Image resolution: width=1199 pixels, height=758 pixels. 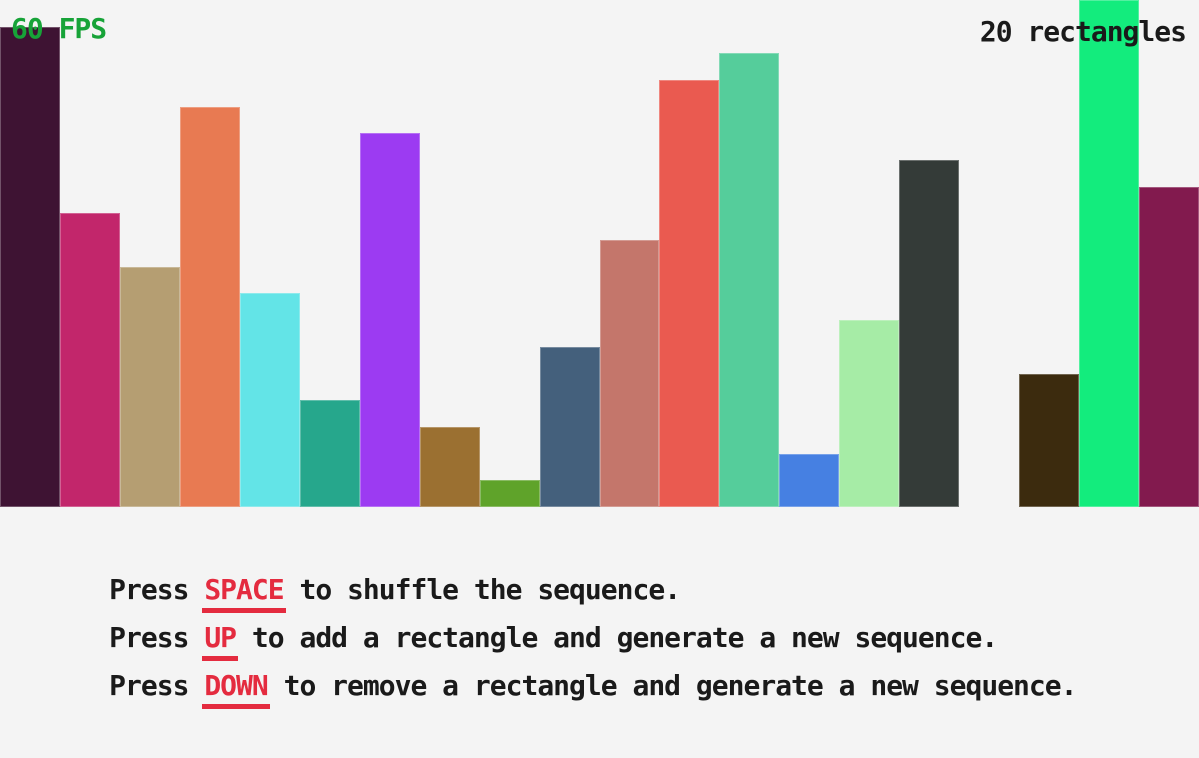 I want to click on key-down-label: DOWN, so click(x=236, y=689).